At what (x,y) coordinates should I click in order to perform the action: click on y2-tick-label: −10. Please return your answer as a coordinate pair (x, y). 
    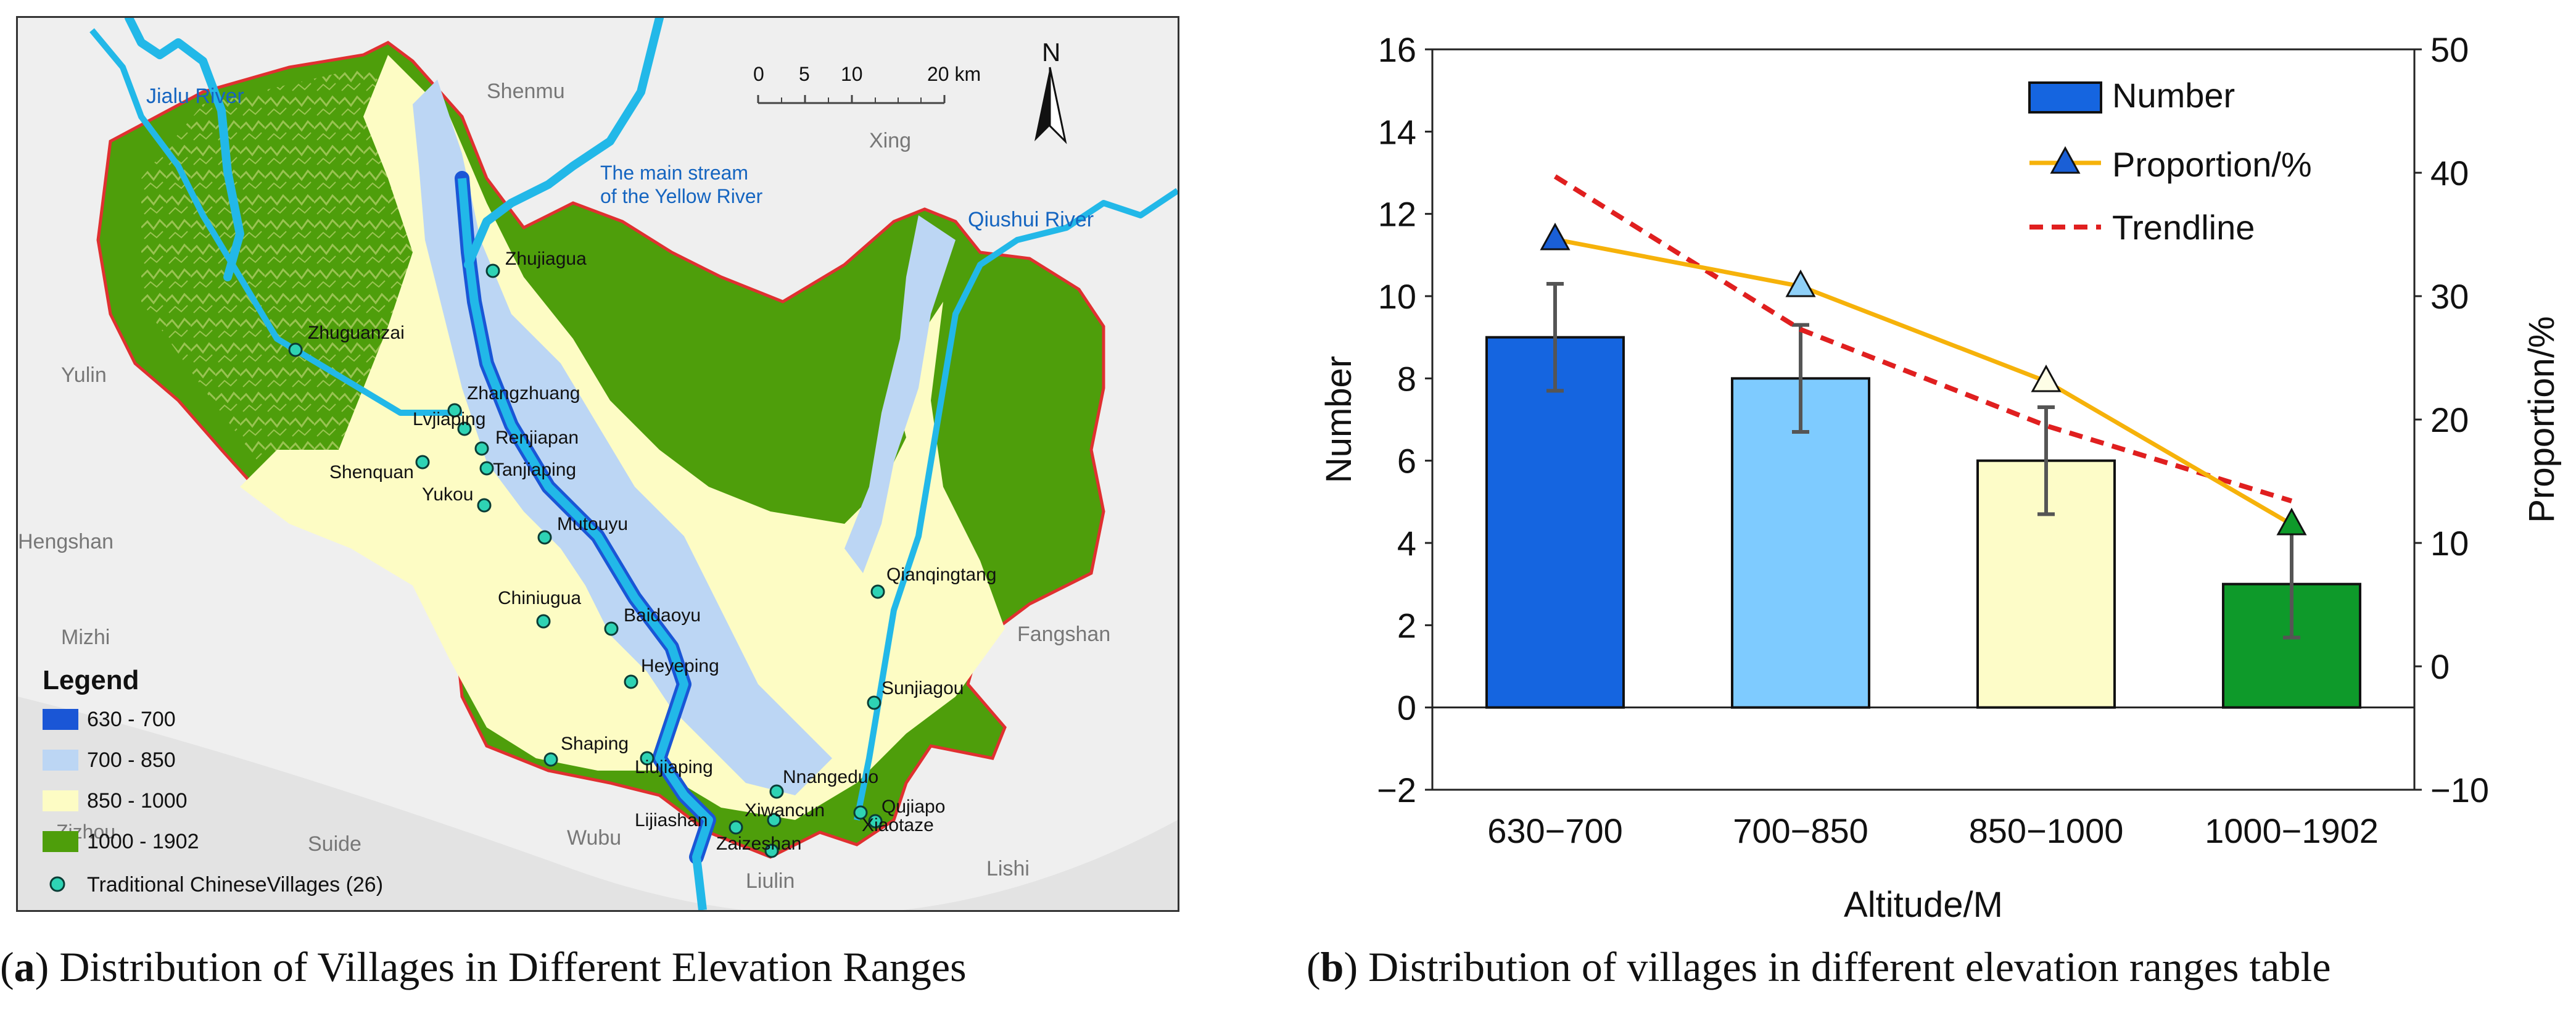
    Looking at the image, I should click on (2459, 790).